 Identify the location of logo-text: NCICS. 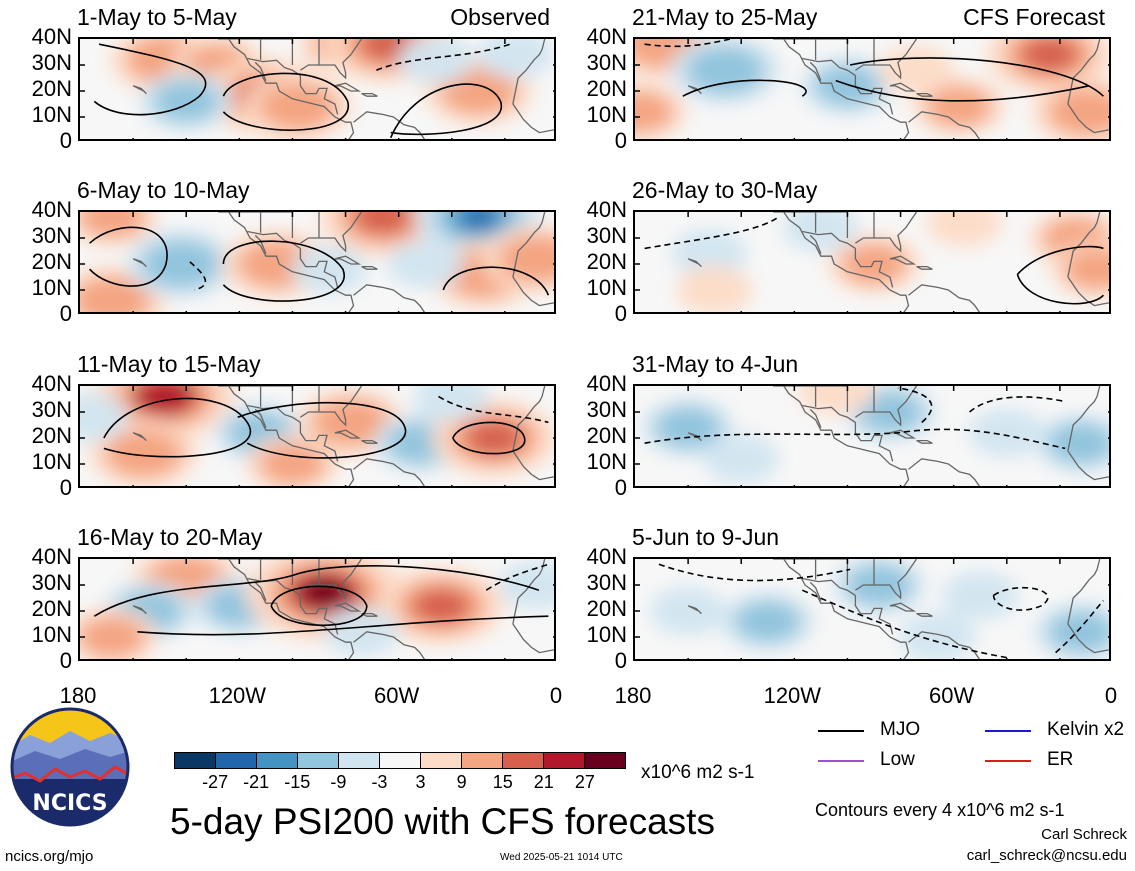
(69, 803).